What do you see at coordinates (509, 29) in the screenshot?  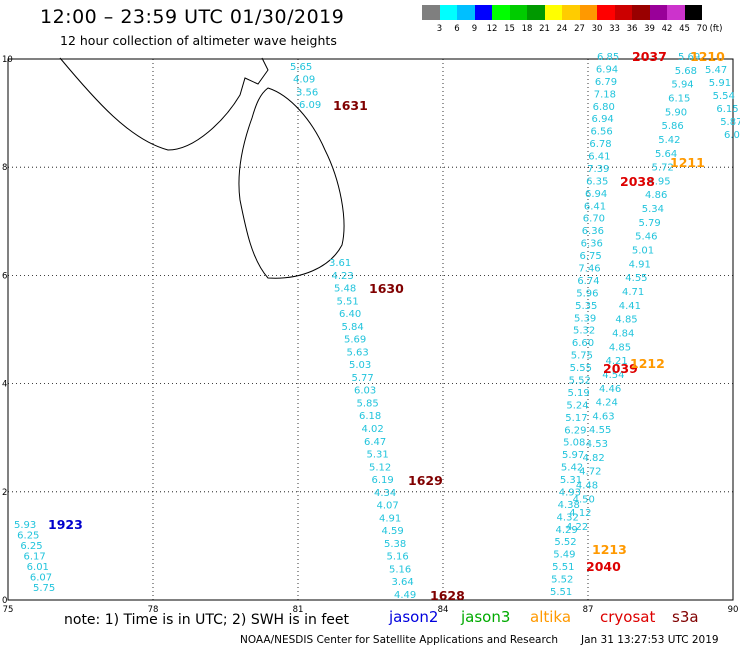 I see `colorbar-tick-label: 15` at bounding box center [509, 29].